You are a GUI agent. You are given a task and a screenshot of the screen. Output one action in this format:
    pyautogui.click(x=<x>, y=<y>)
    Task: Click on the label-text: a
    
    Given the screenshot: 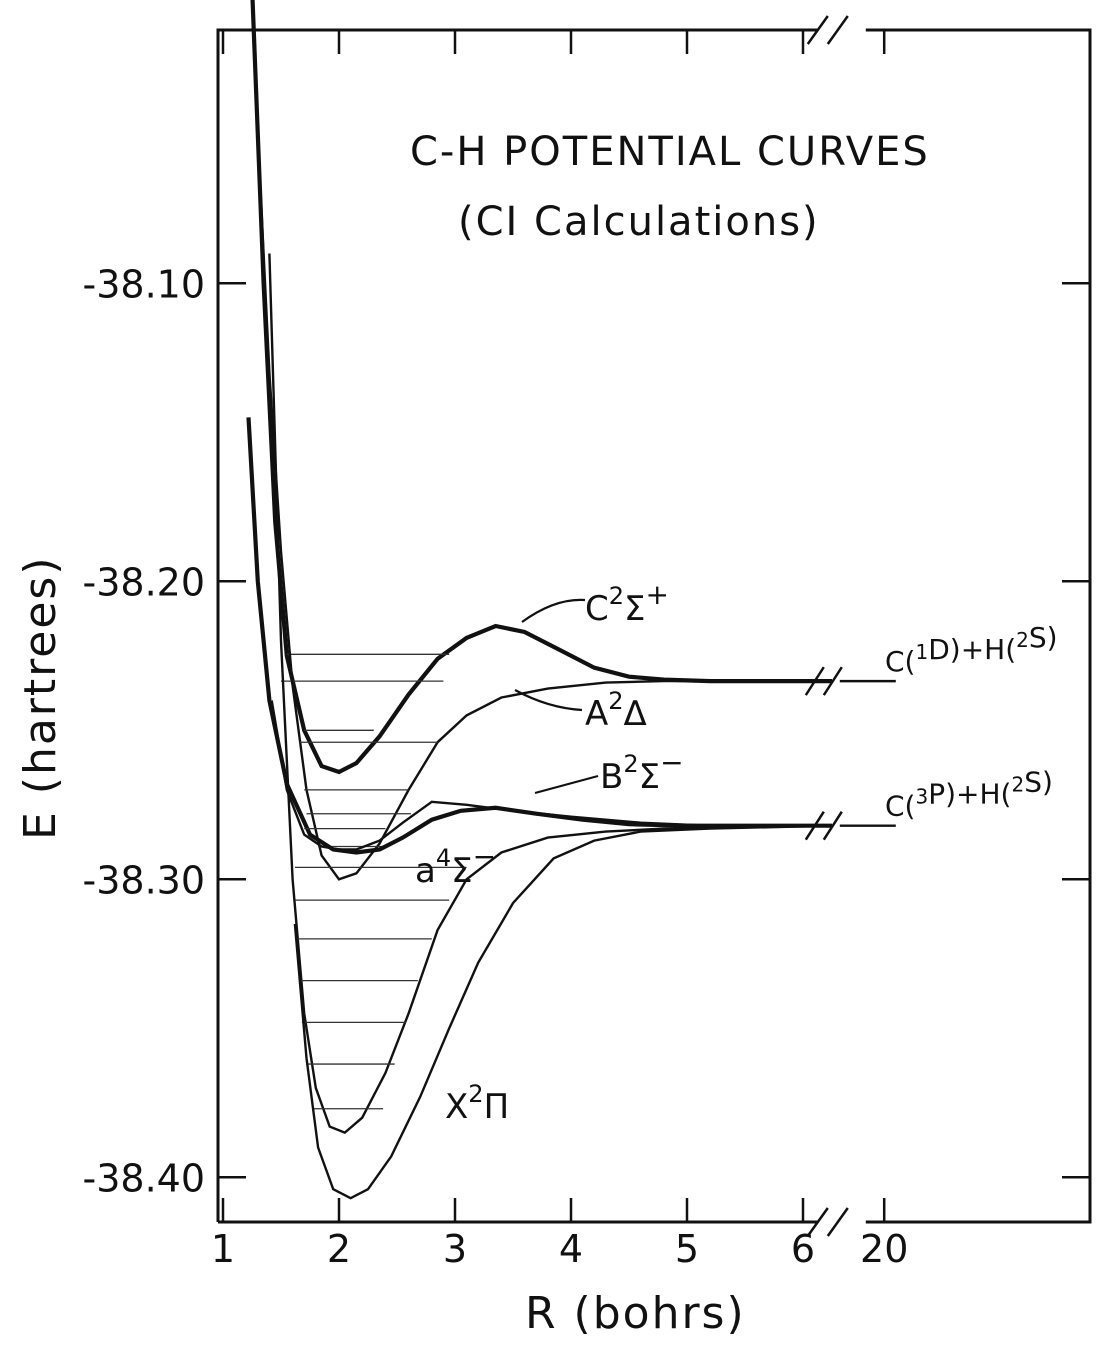 What is the action you would take?
    pyautogui.click(x=425, y=871)
    